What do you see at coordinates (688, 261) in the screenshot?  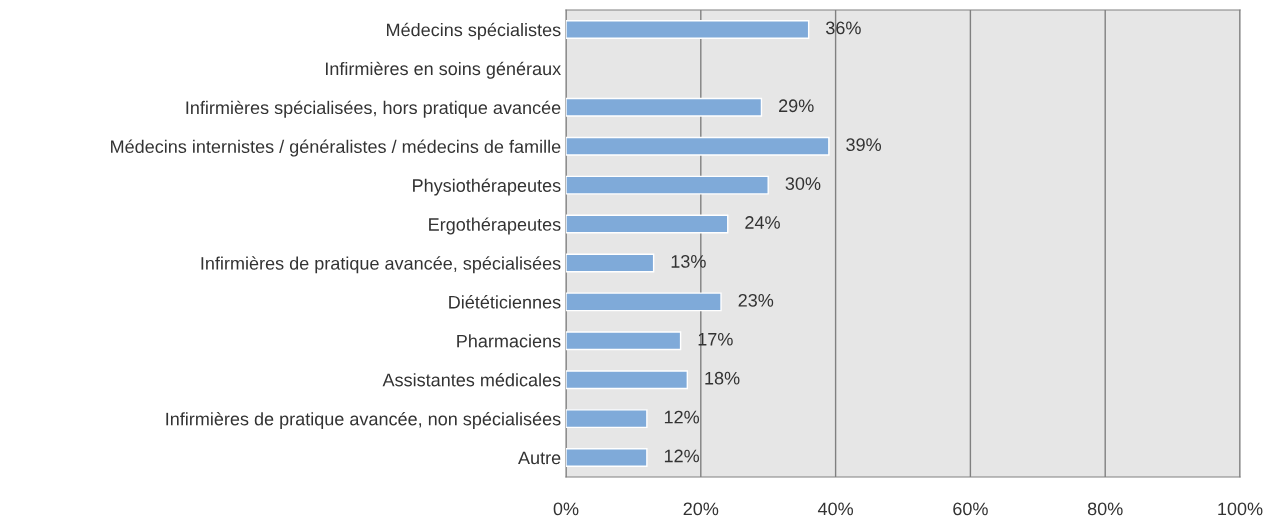 I see `data-label: 13%` at bounding box center [688, 261].